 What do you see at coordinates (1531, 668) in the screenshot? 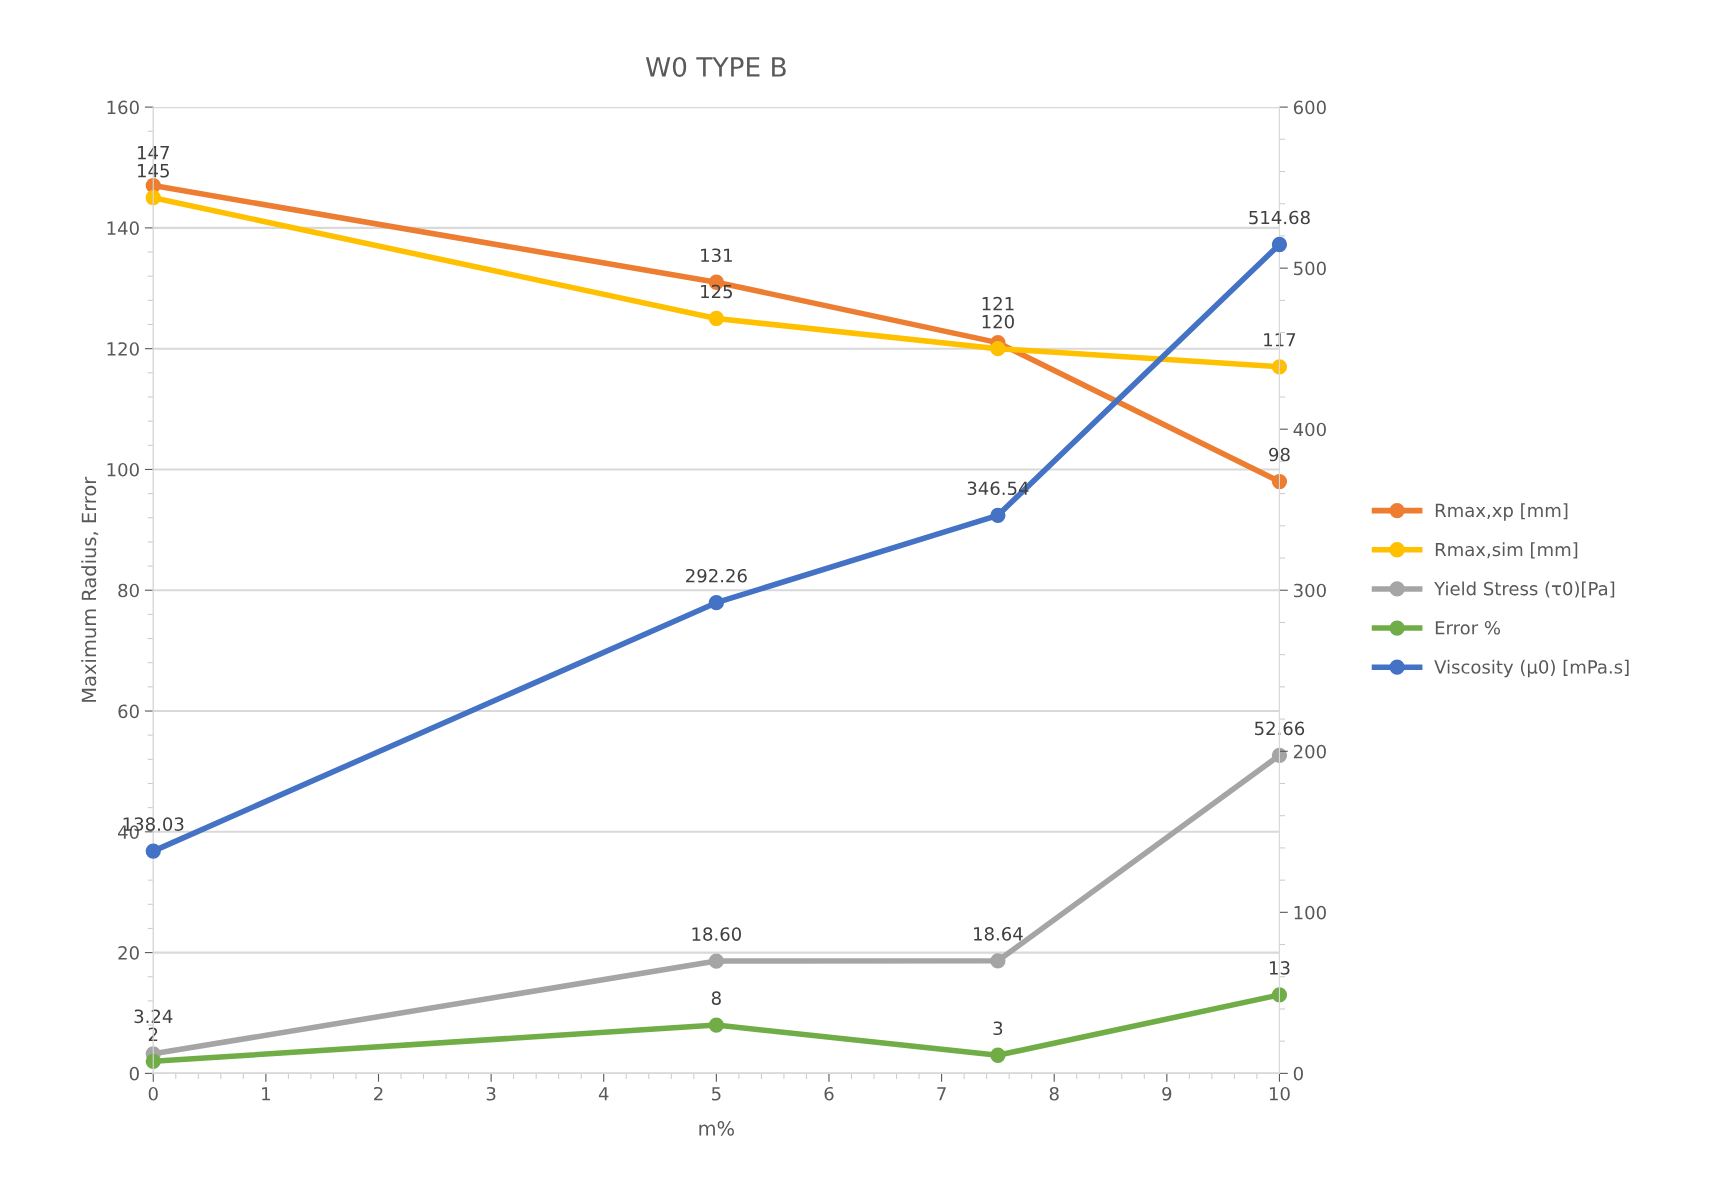
I see `legend-label: Viscosity (μ0) [mPa.s]` at bounding box center [1531, 668].